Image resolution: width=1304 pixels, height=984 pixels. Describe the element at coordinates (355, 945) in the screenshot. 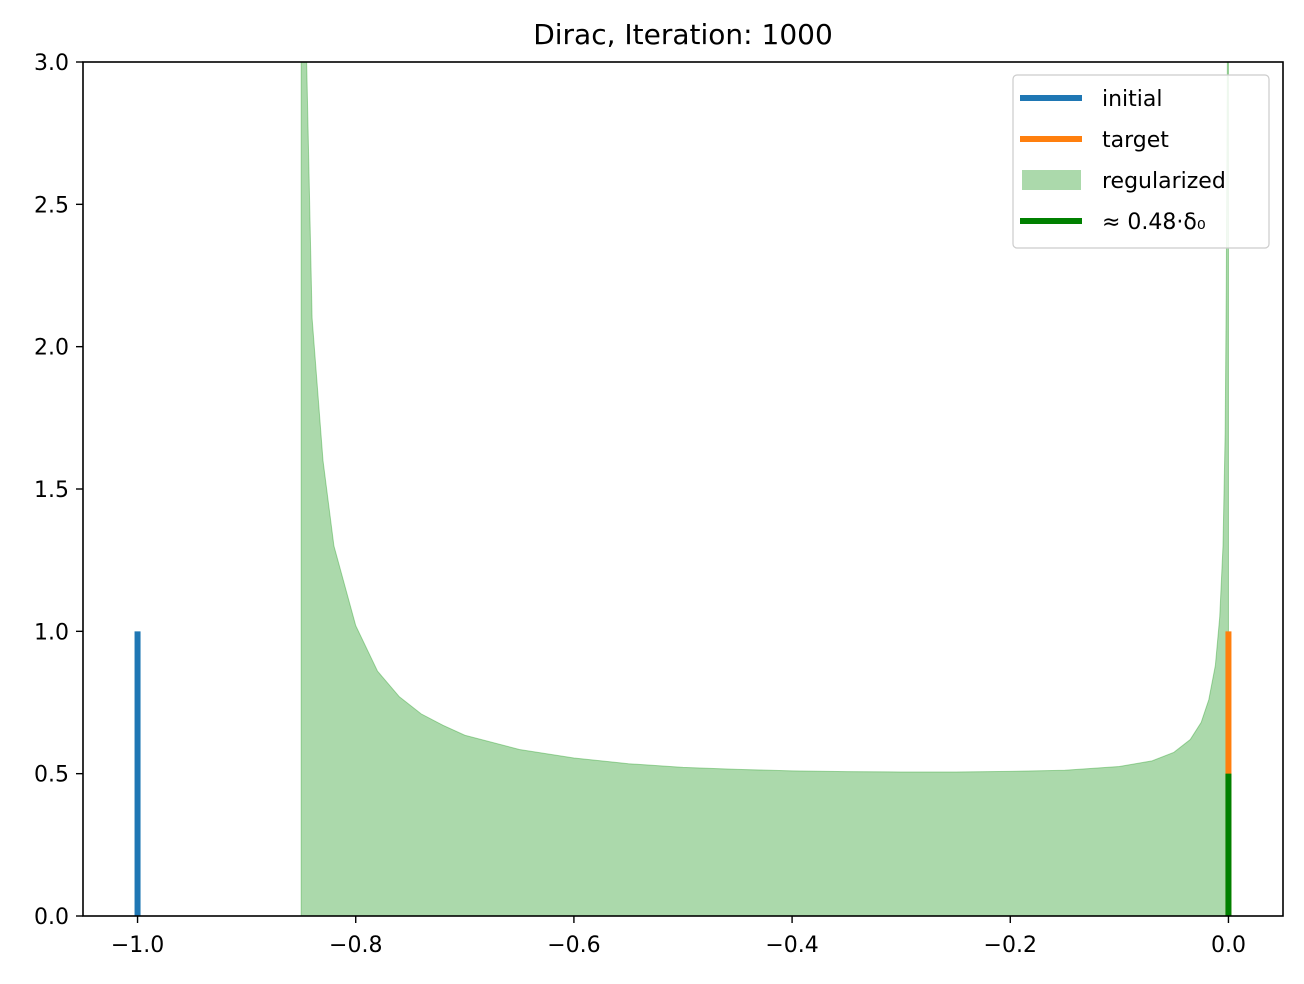

I see `x-tick-label: −0.8` at that location.